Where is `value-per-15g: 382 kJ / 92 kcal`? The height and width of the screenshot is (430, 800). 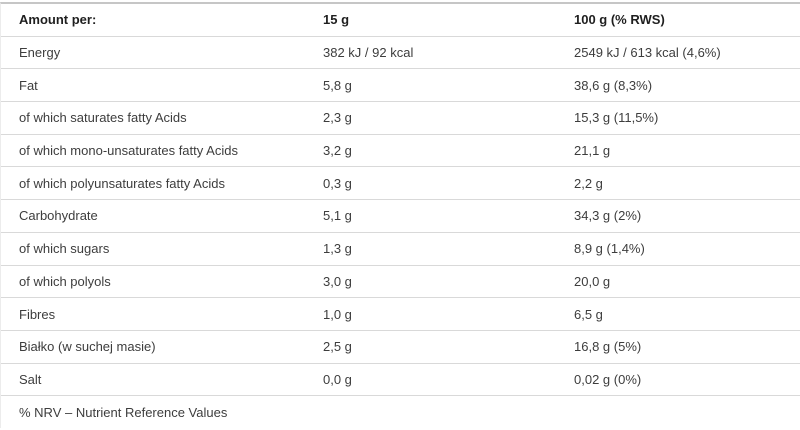 value-per-15g: 382 kJ / 92 kcal is located at coordinates (368, 53).